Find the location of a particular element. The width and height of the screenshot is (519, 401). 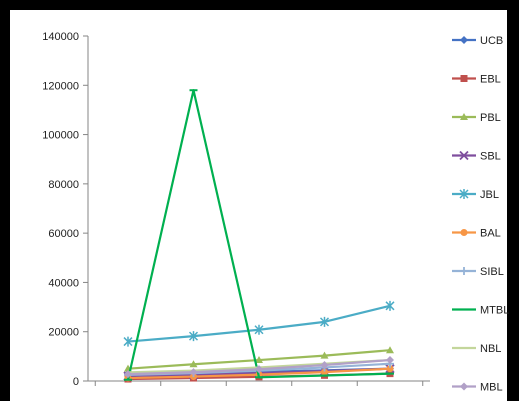

y-tick-label: 140000 is located at coordinates (60, 37).